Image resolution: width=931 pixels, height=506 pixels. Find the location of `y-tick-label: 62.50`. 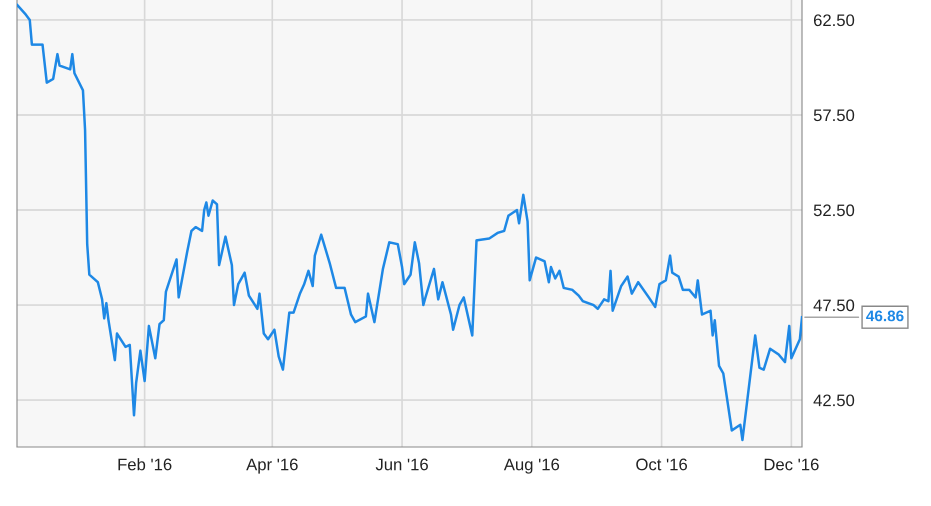

y-tick-label: 62.50 is located at coordinates (834, 20).